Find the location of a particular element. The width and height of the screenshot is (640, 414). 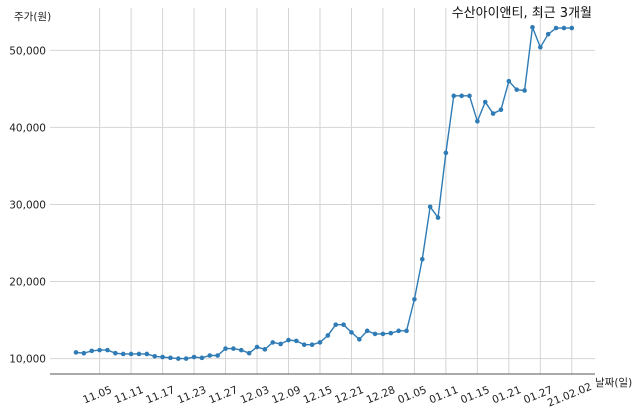

x-tick-label: 12.03 is located at coordinates (255, 395).